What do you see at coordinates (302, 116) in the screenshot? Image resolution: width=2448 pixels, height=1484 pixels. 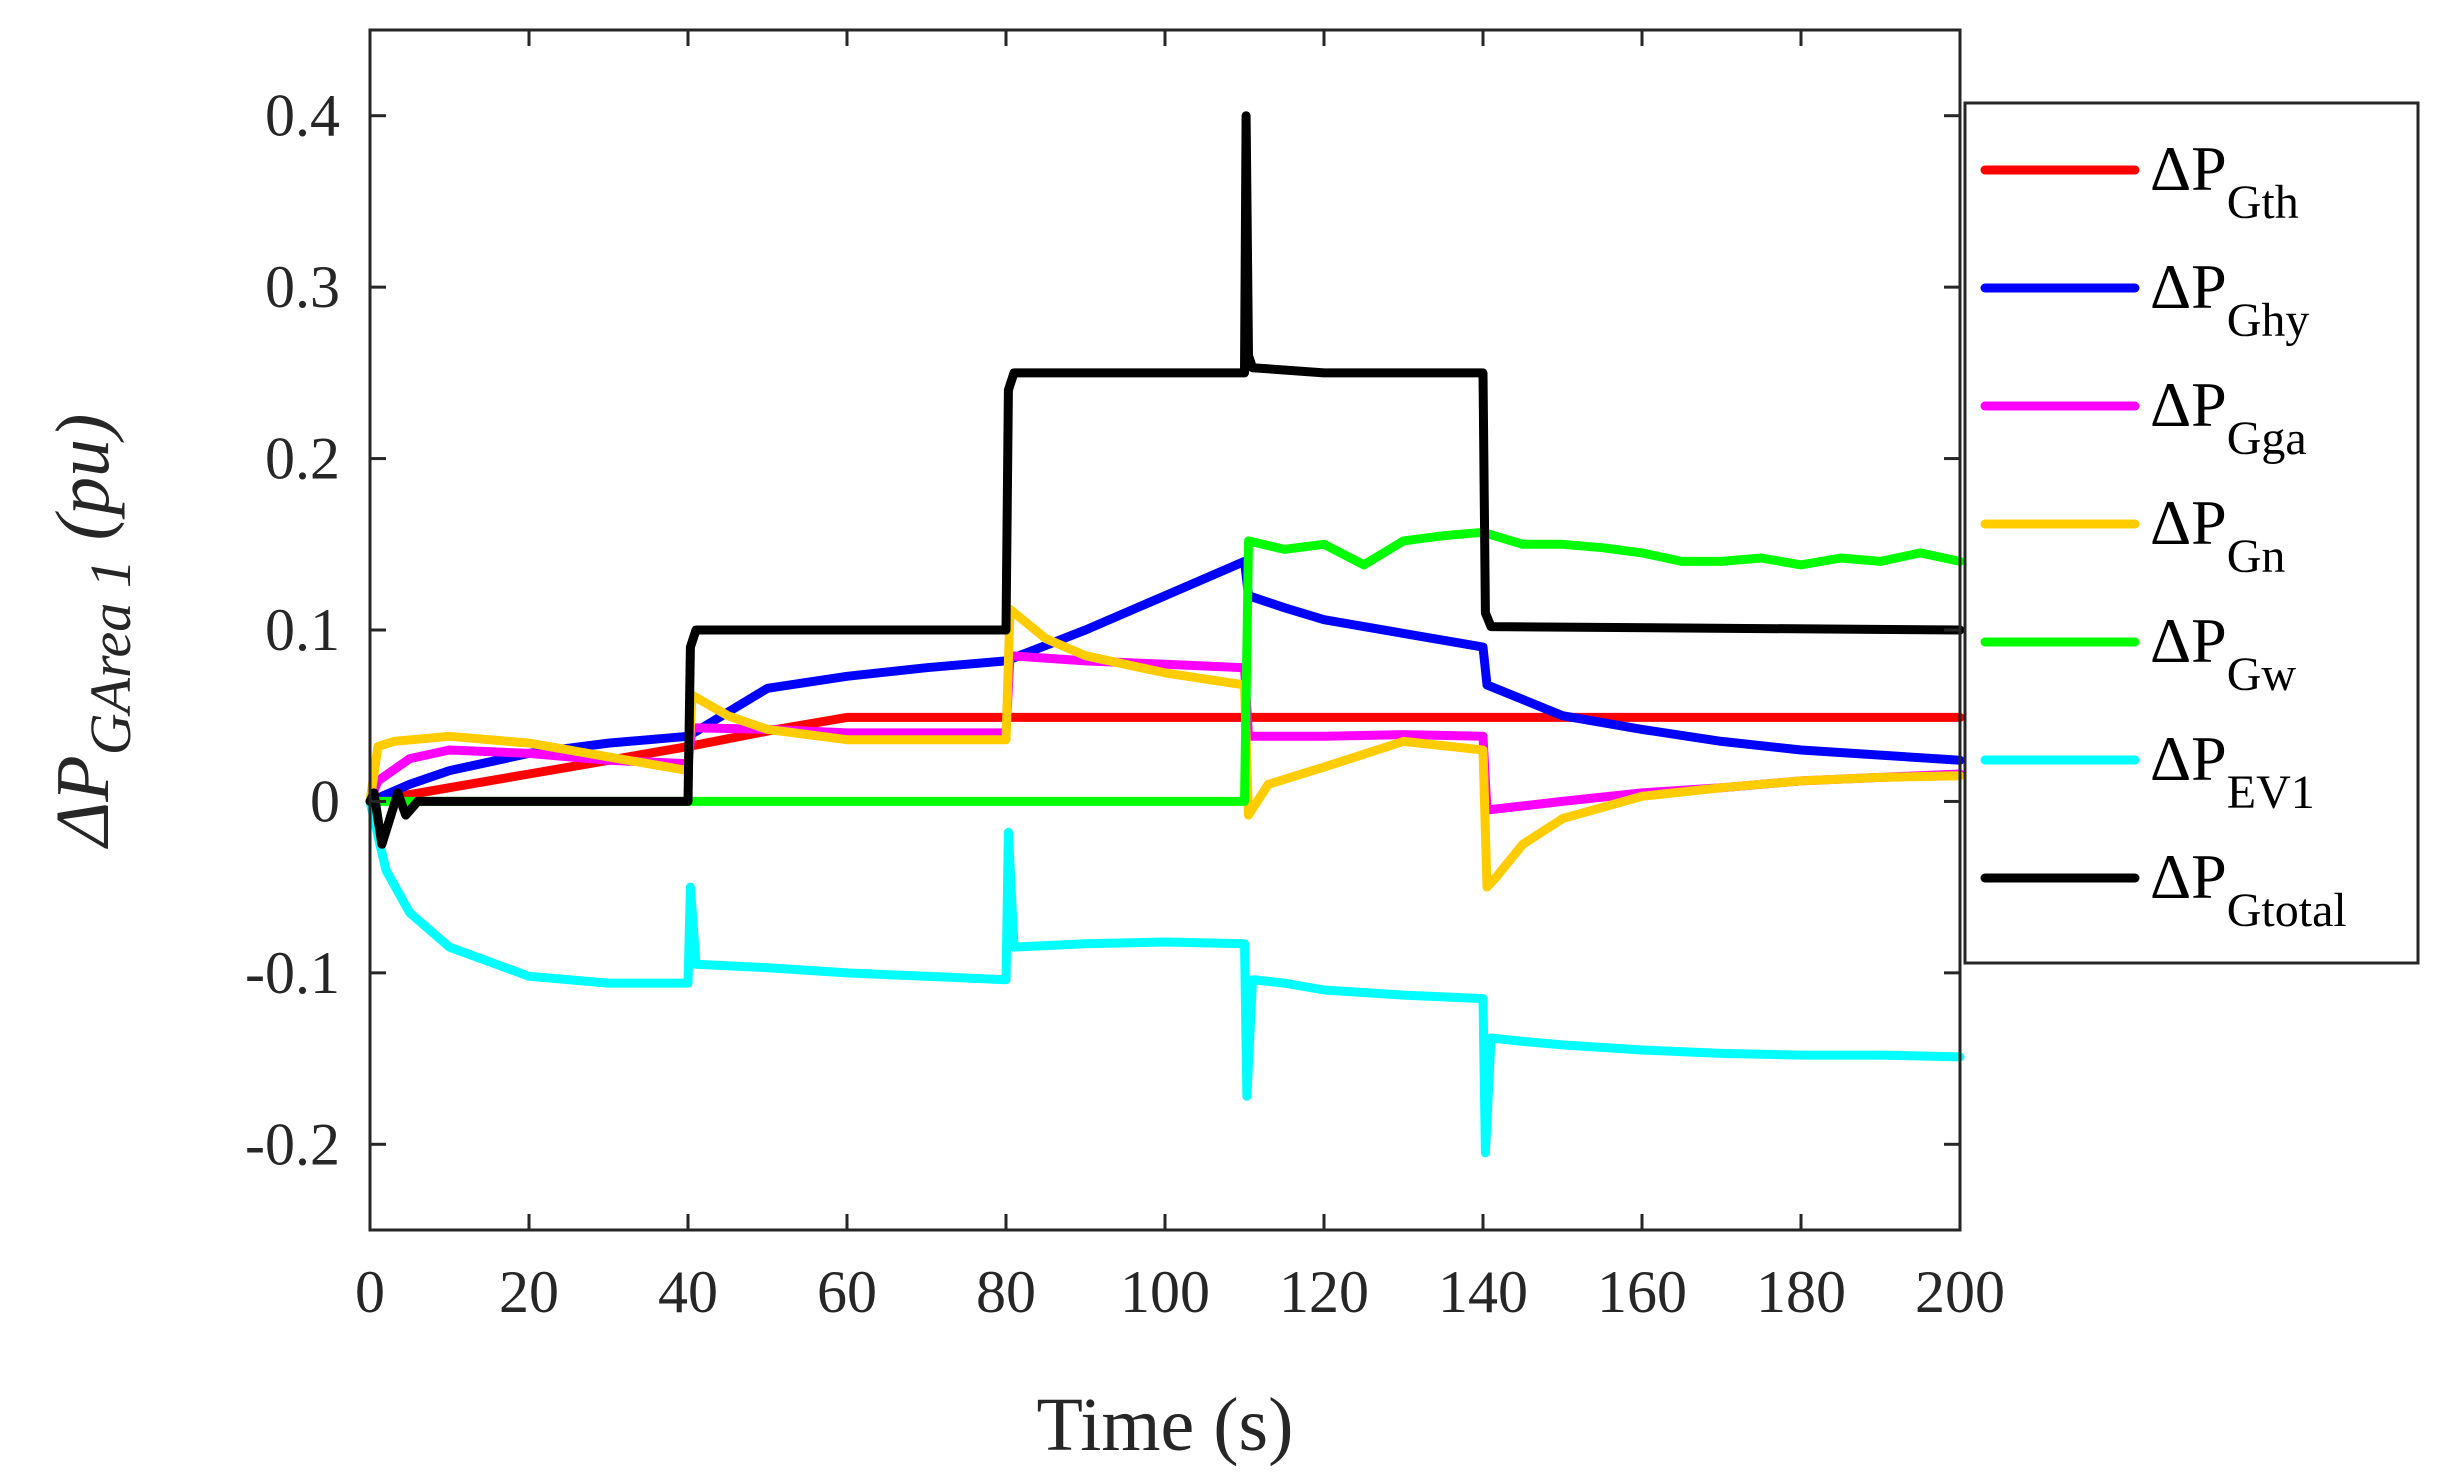 I see `y-tick-label: 0.4` at bounding box center [302, 116].